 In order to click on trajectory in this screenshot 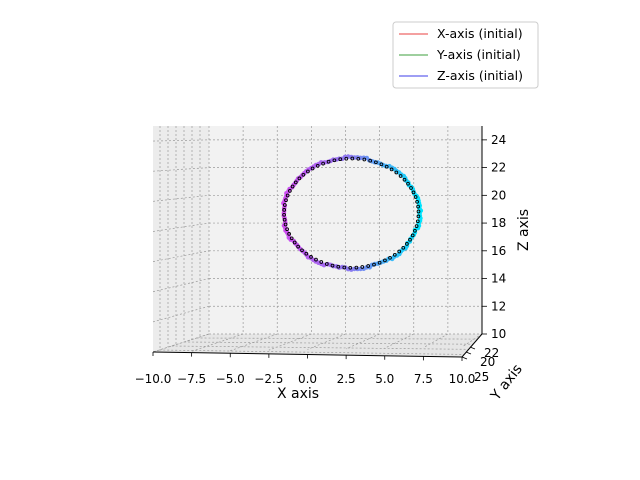, I will do `click(352, 213)`.